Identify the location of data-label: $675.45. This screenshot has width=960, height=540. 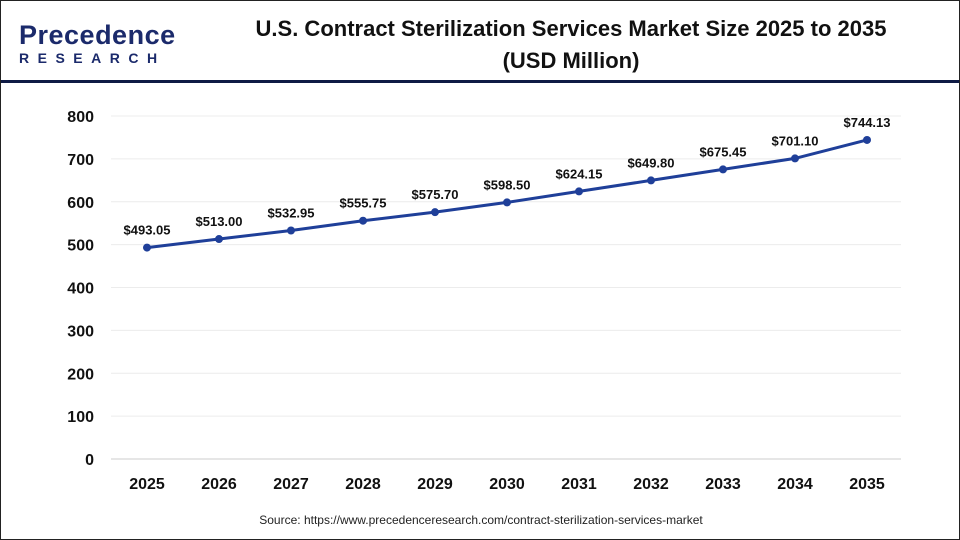
(723, 151).